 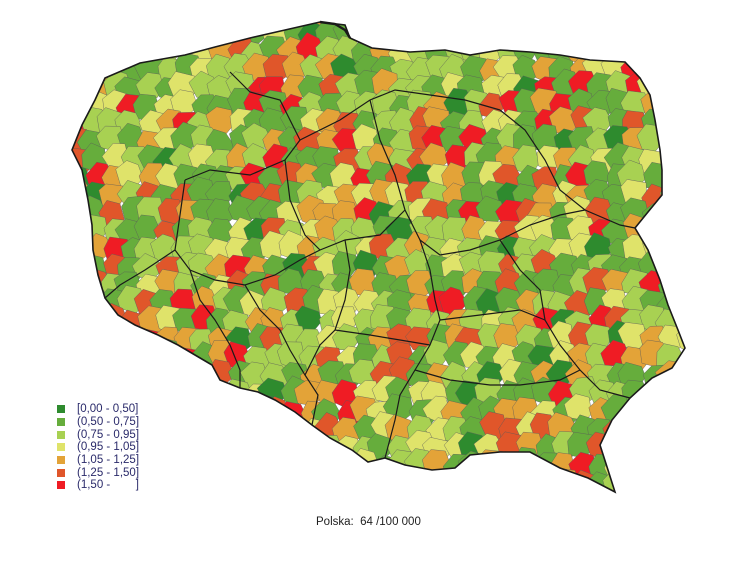 What do you see at coordinates (61, 460) in the screenshot?
I see `legend-swatch` at bounding box center [61, 460].